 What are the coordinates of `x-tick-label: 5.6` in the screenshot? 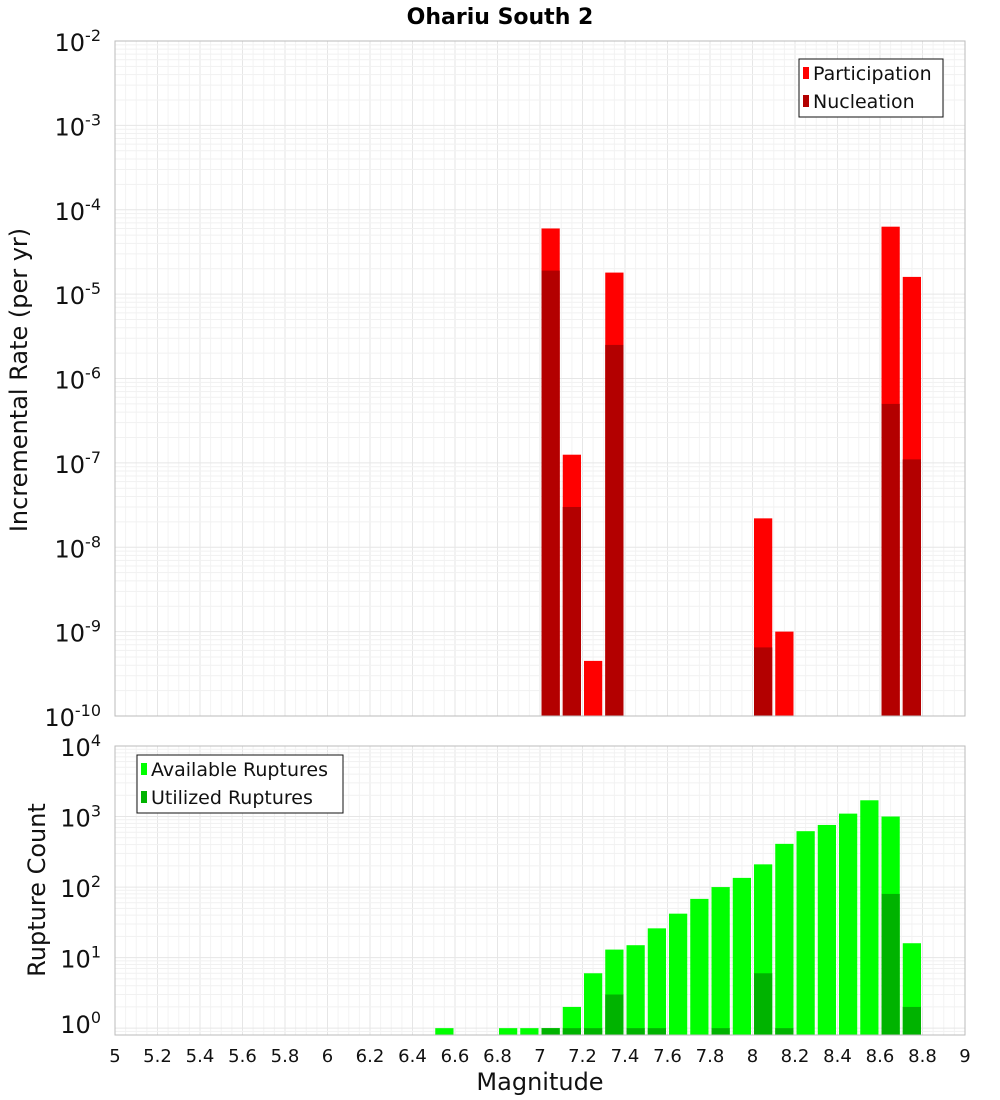 It's located at (242, 1056).